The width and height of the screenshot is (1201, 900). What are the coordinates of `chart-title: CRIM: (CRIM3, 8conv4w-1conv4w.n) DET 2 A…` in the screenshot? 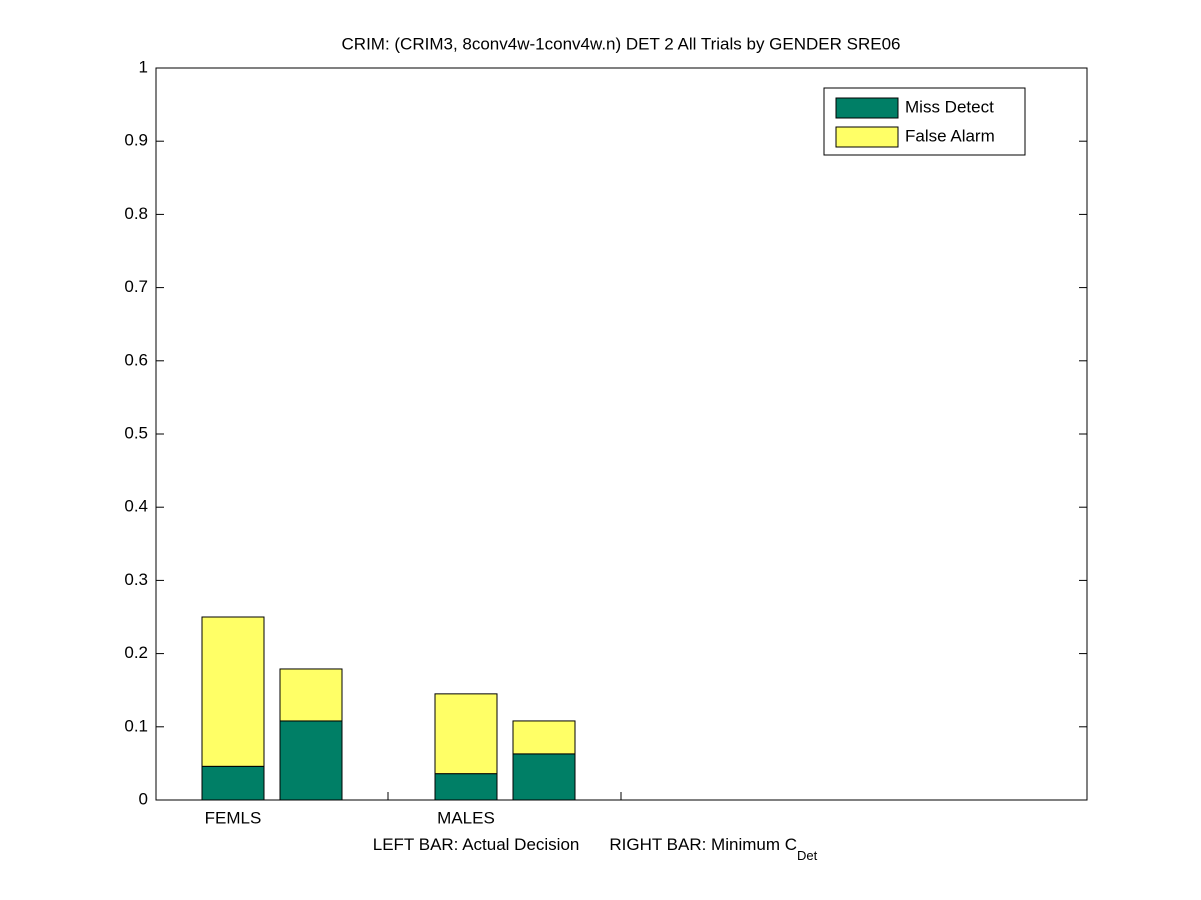 It's located at (621, 43).